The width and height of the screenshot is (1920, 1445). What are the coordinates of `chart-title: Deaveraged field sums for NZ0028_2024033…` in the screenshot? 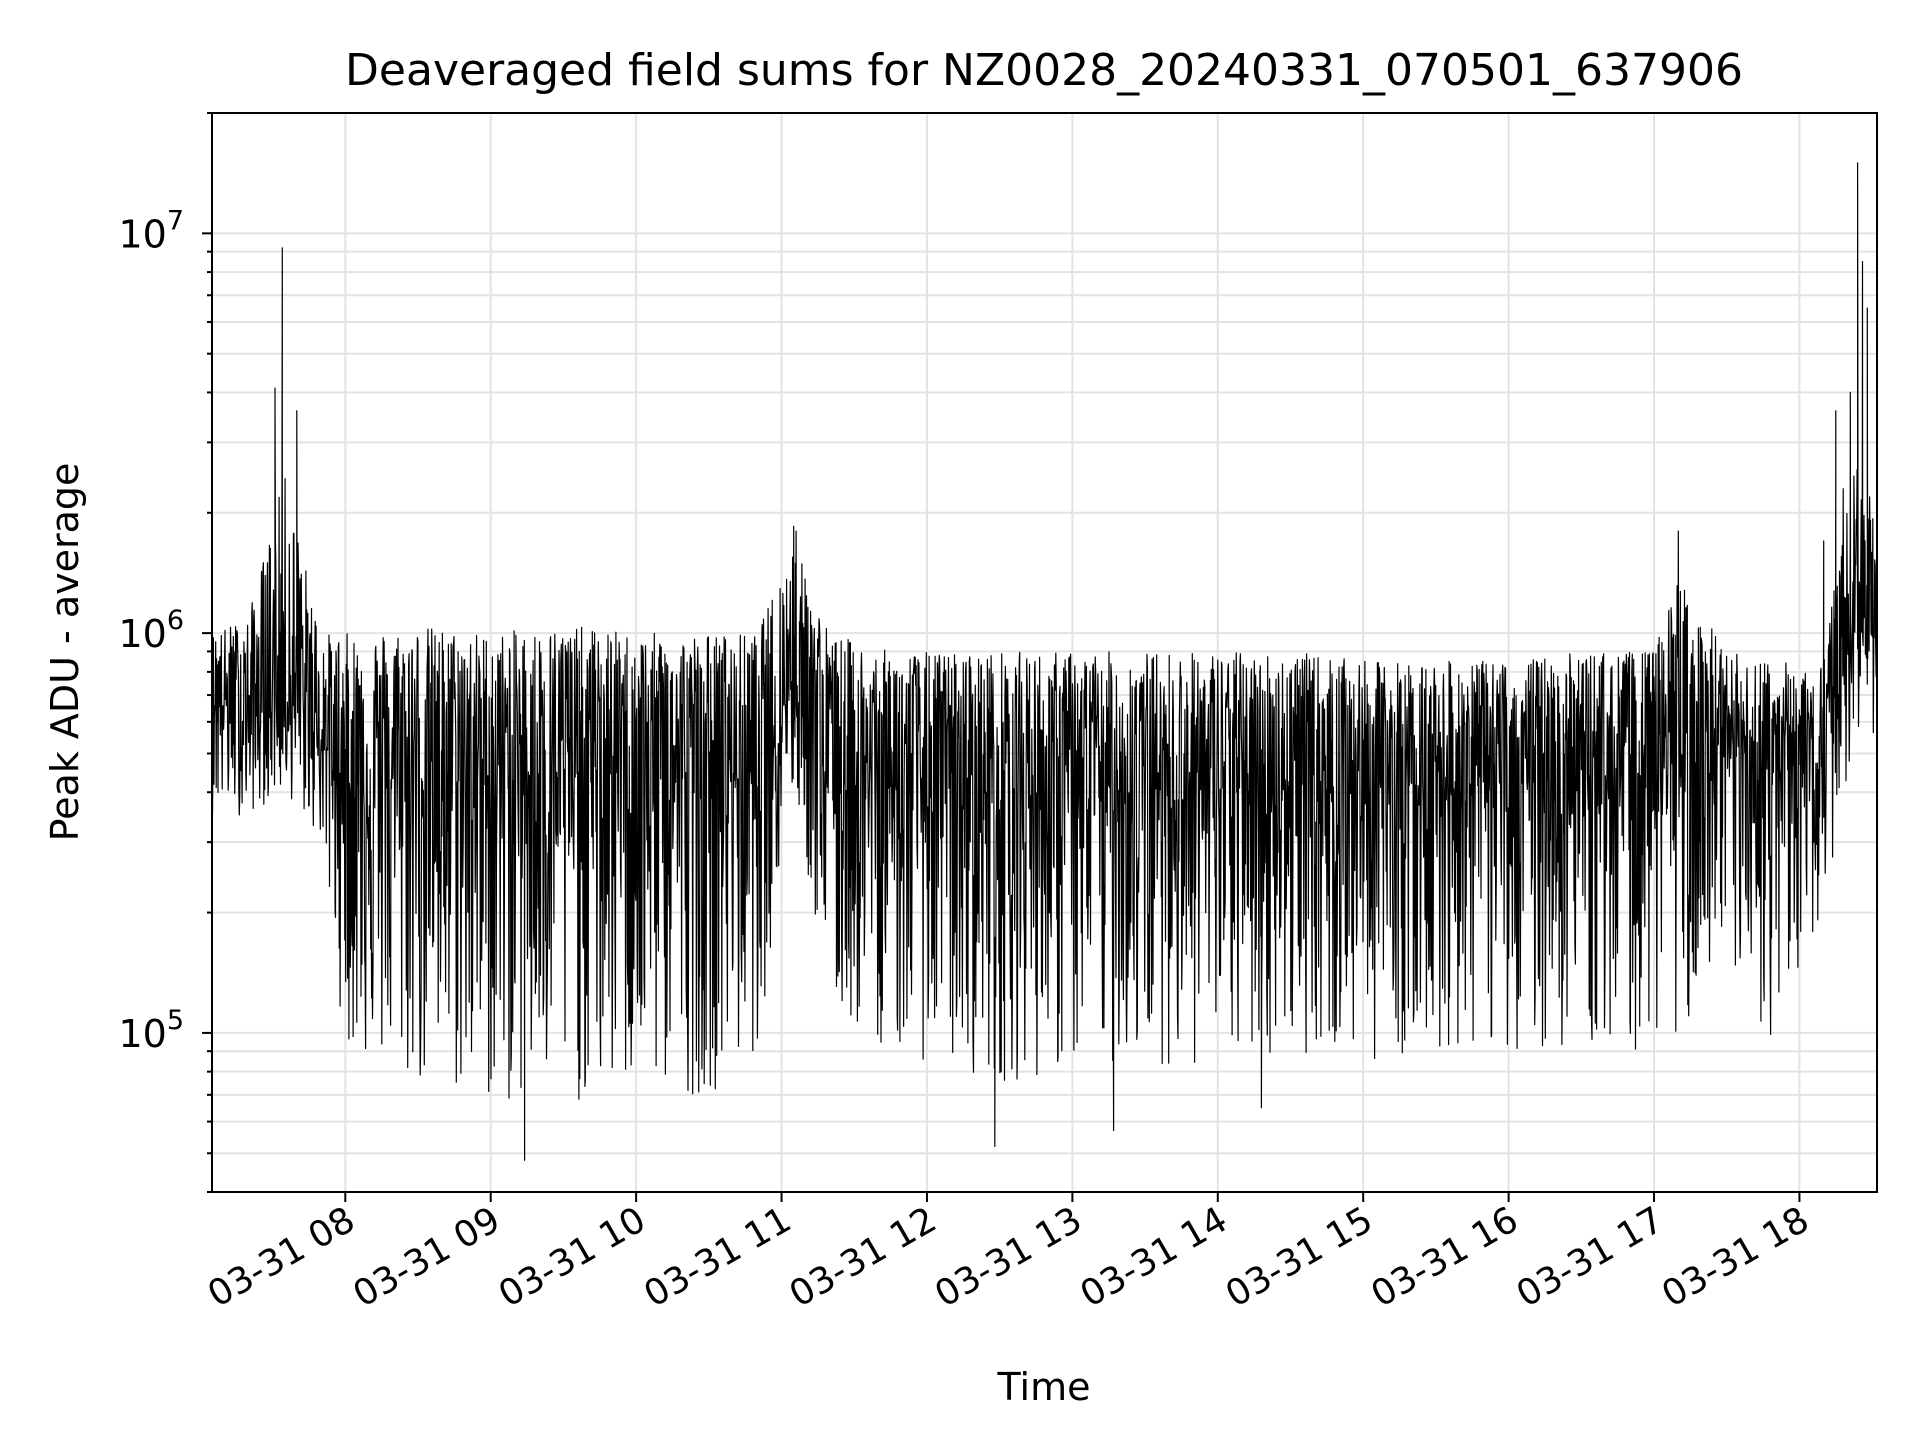 It's located at (1044, 70).